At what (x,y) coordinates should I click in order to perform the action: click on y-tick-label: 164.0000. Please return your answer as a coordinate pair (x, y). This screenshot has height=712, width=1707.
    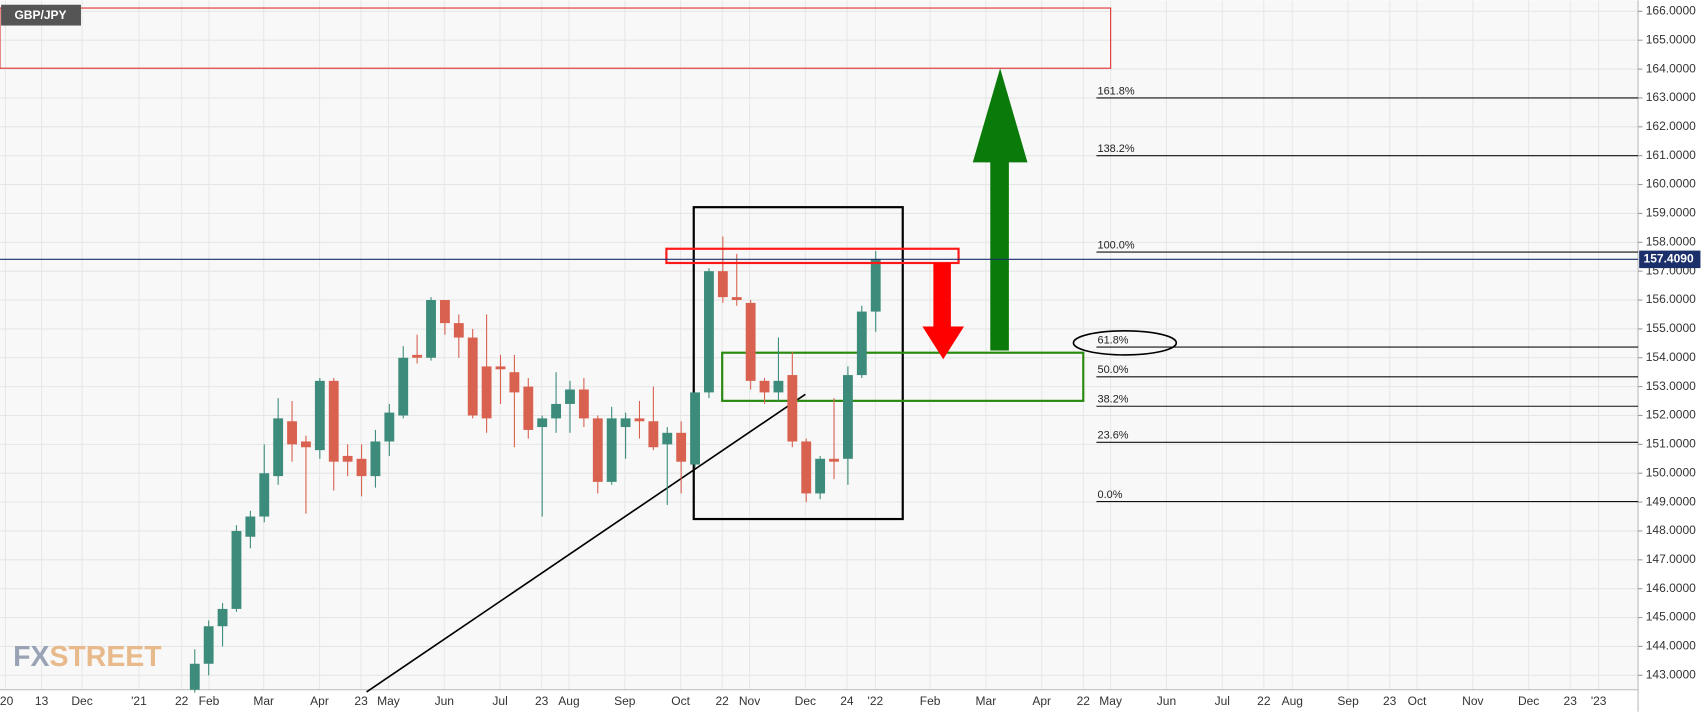
    Looking at the image, I should click on (1671, 68).